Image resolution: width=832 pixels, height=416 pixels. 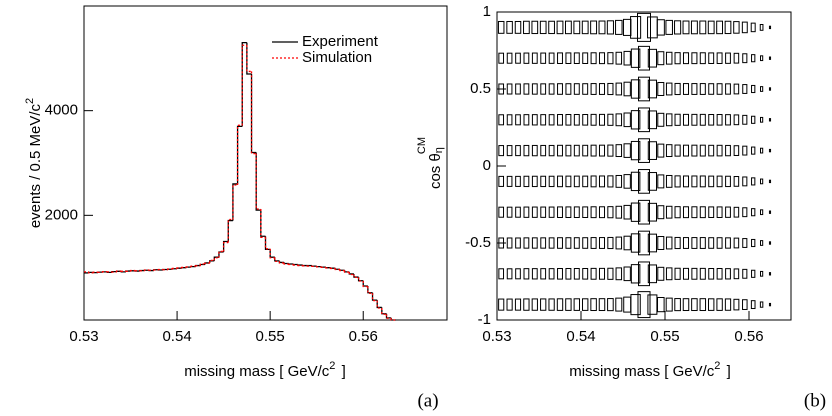 I want to click on y-tick-label: -1, so click(x=484, y=319).